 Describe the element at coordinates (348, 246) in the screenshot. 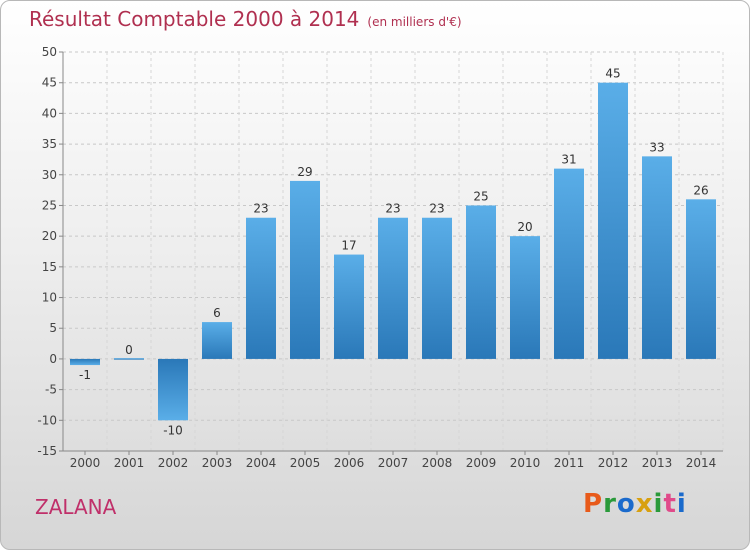

I see `data-label: 17` at that location.